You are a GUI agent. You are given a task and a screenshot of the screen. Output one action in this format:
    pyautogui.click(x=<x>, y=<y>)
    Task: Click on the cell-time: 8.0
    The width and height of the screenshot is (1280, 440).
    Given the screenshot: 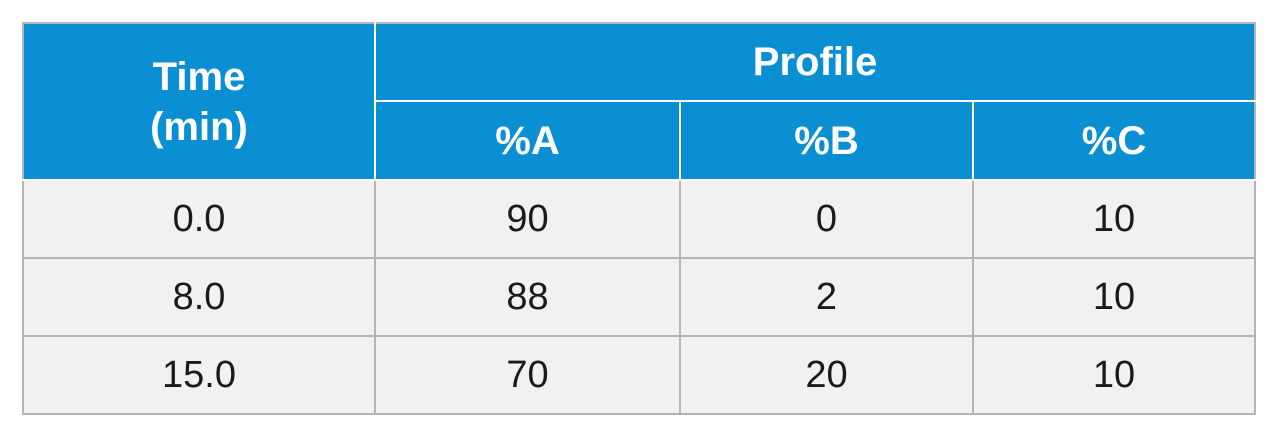 What is the action you would take?
    pyautogui.click(x=199, y=297)
    